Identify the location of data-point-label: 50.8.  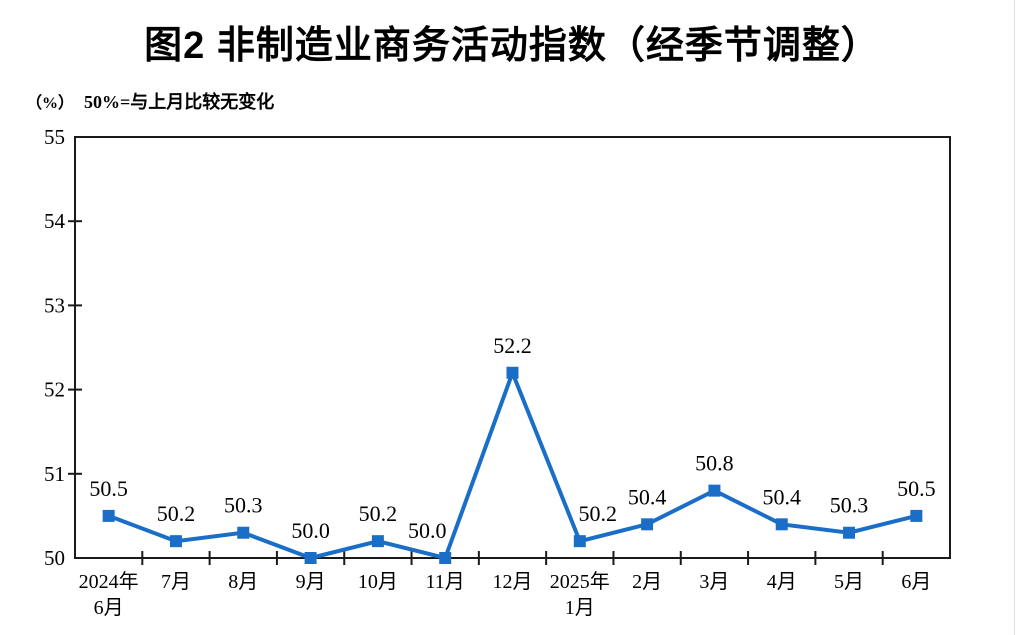
(714, 463).